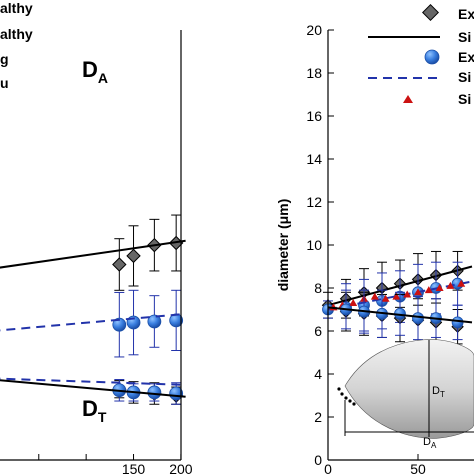 The width and height of the screenshot is (474, 474). Describe the element at coordinates (438, 392) in the screenshot. I see `inset-dt-label: DT` at that location.